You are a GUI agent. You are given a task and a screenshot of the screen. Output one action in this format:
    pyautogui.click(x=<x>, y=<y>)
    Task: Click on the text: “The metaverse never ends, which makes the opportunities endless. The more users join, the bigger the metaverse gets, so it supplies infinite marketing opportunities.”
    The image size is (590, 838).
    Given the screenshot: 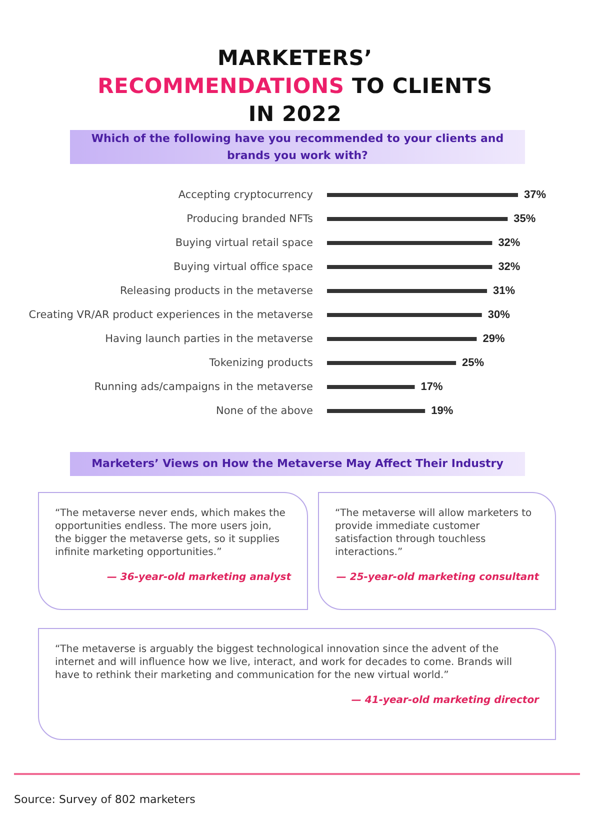 What is the action you would take?
    pyautogui.click(x=170, y=533)
    